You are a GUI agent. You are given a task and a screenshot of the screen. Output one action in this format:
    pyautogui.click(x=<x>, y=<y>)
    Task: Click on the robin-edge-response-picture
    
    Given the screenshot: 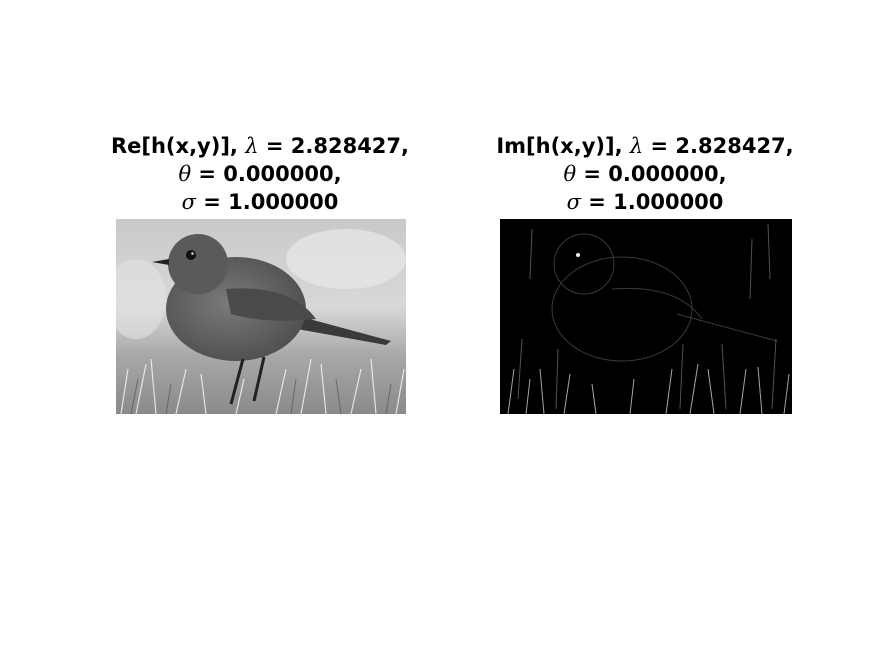 What is the action you would take?
    pyautogui.click(x=646, y=316)
    